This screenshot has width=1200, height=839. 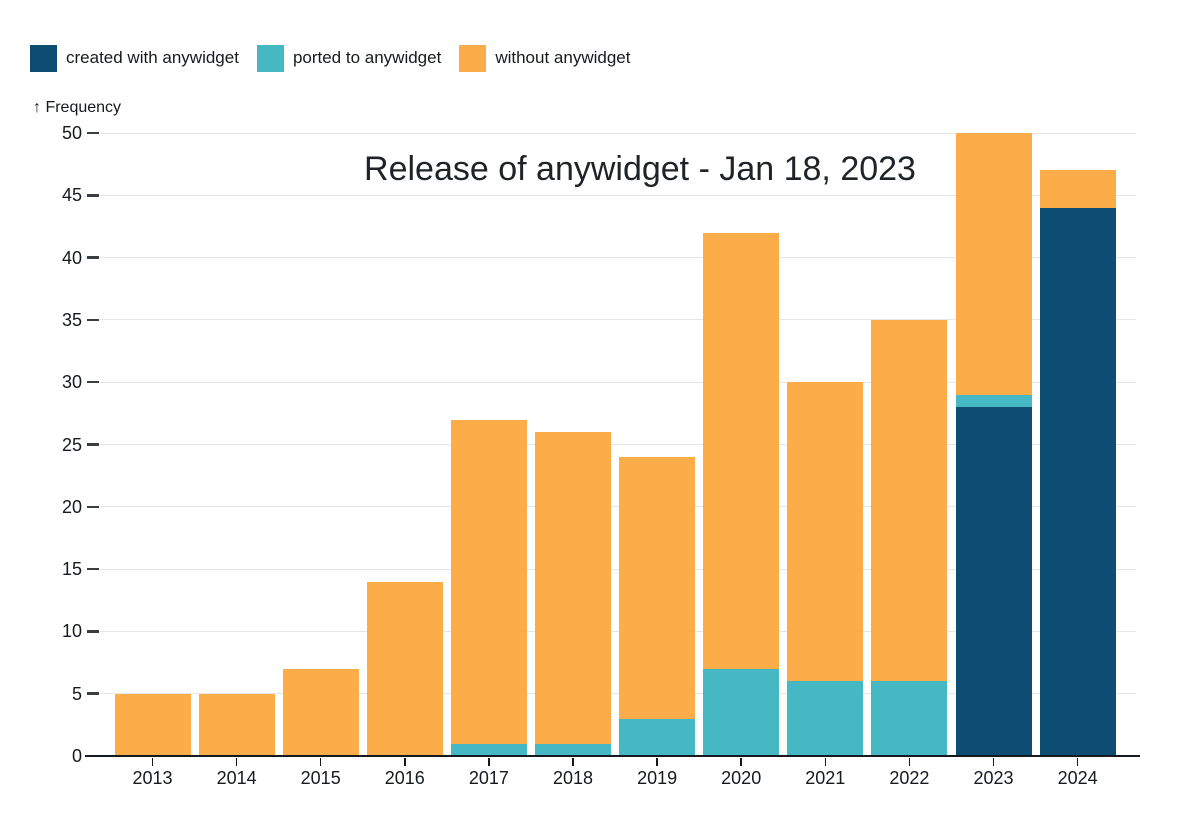 I want to click on x-tick-label: 2013, so click(x=152, y=778).